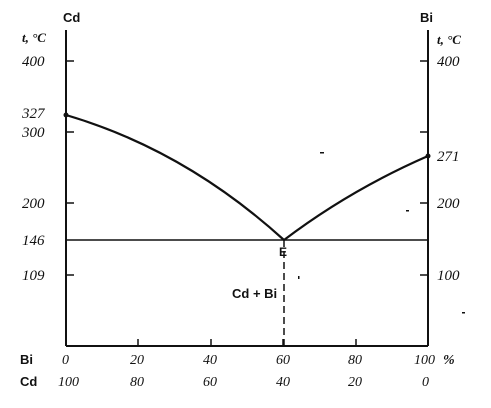 The height and width of the screenshot is (408, 491). I want to click on right-tick-label-100: 100, so click(448, 276).